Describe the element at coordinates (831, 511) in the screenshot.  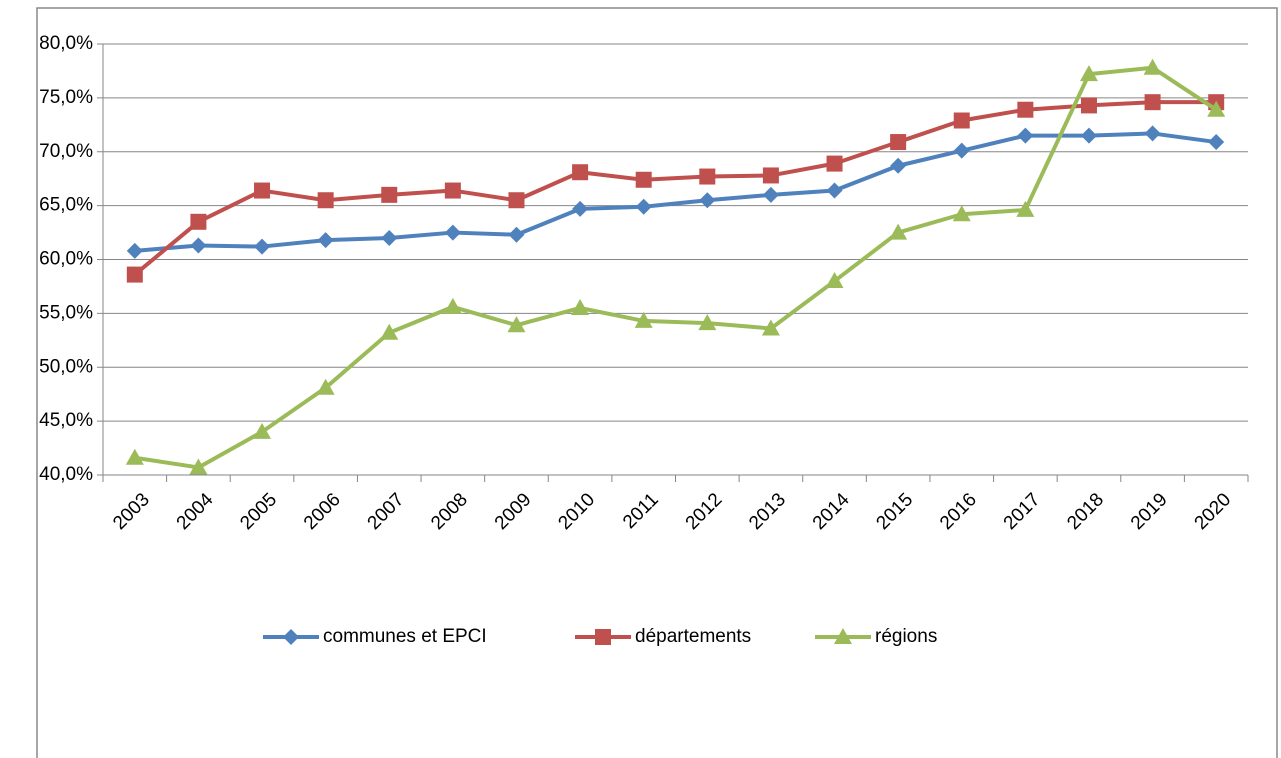
I see `x-tick-label: 2014` at that location.